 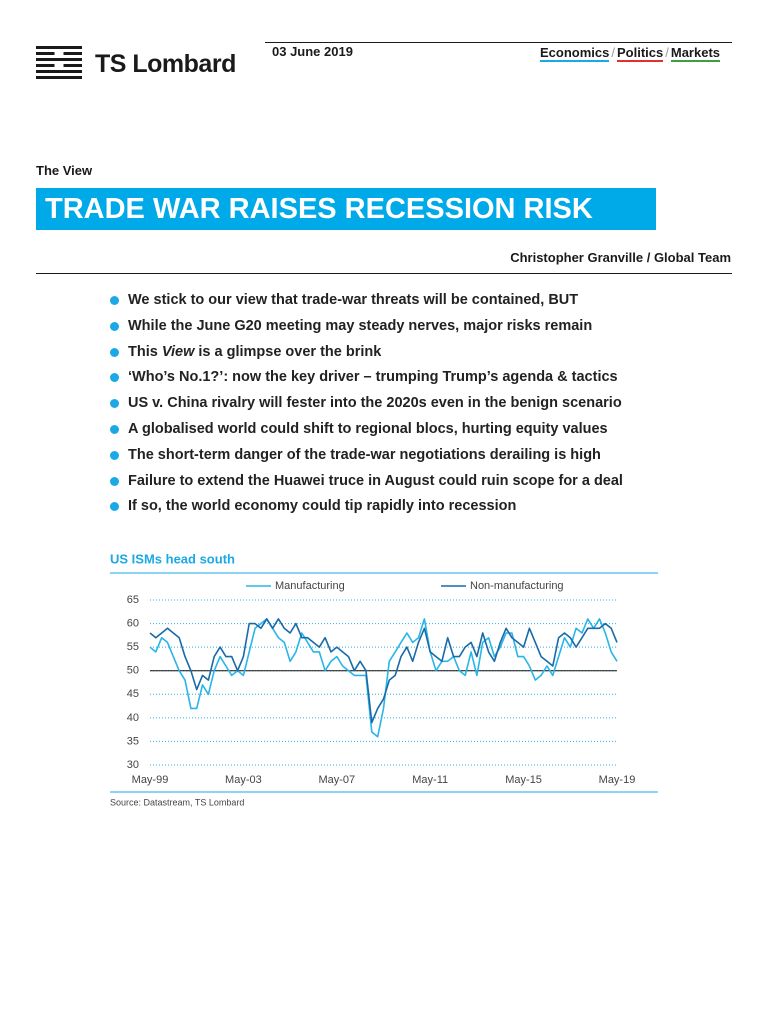 I want to click on x-tick-label: May-07, so click(x=336, y=780).